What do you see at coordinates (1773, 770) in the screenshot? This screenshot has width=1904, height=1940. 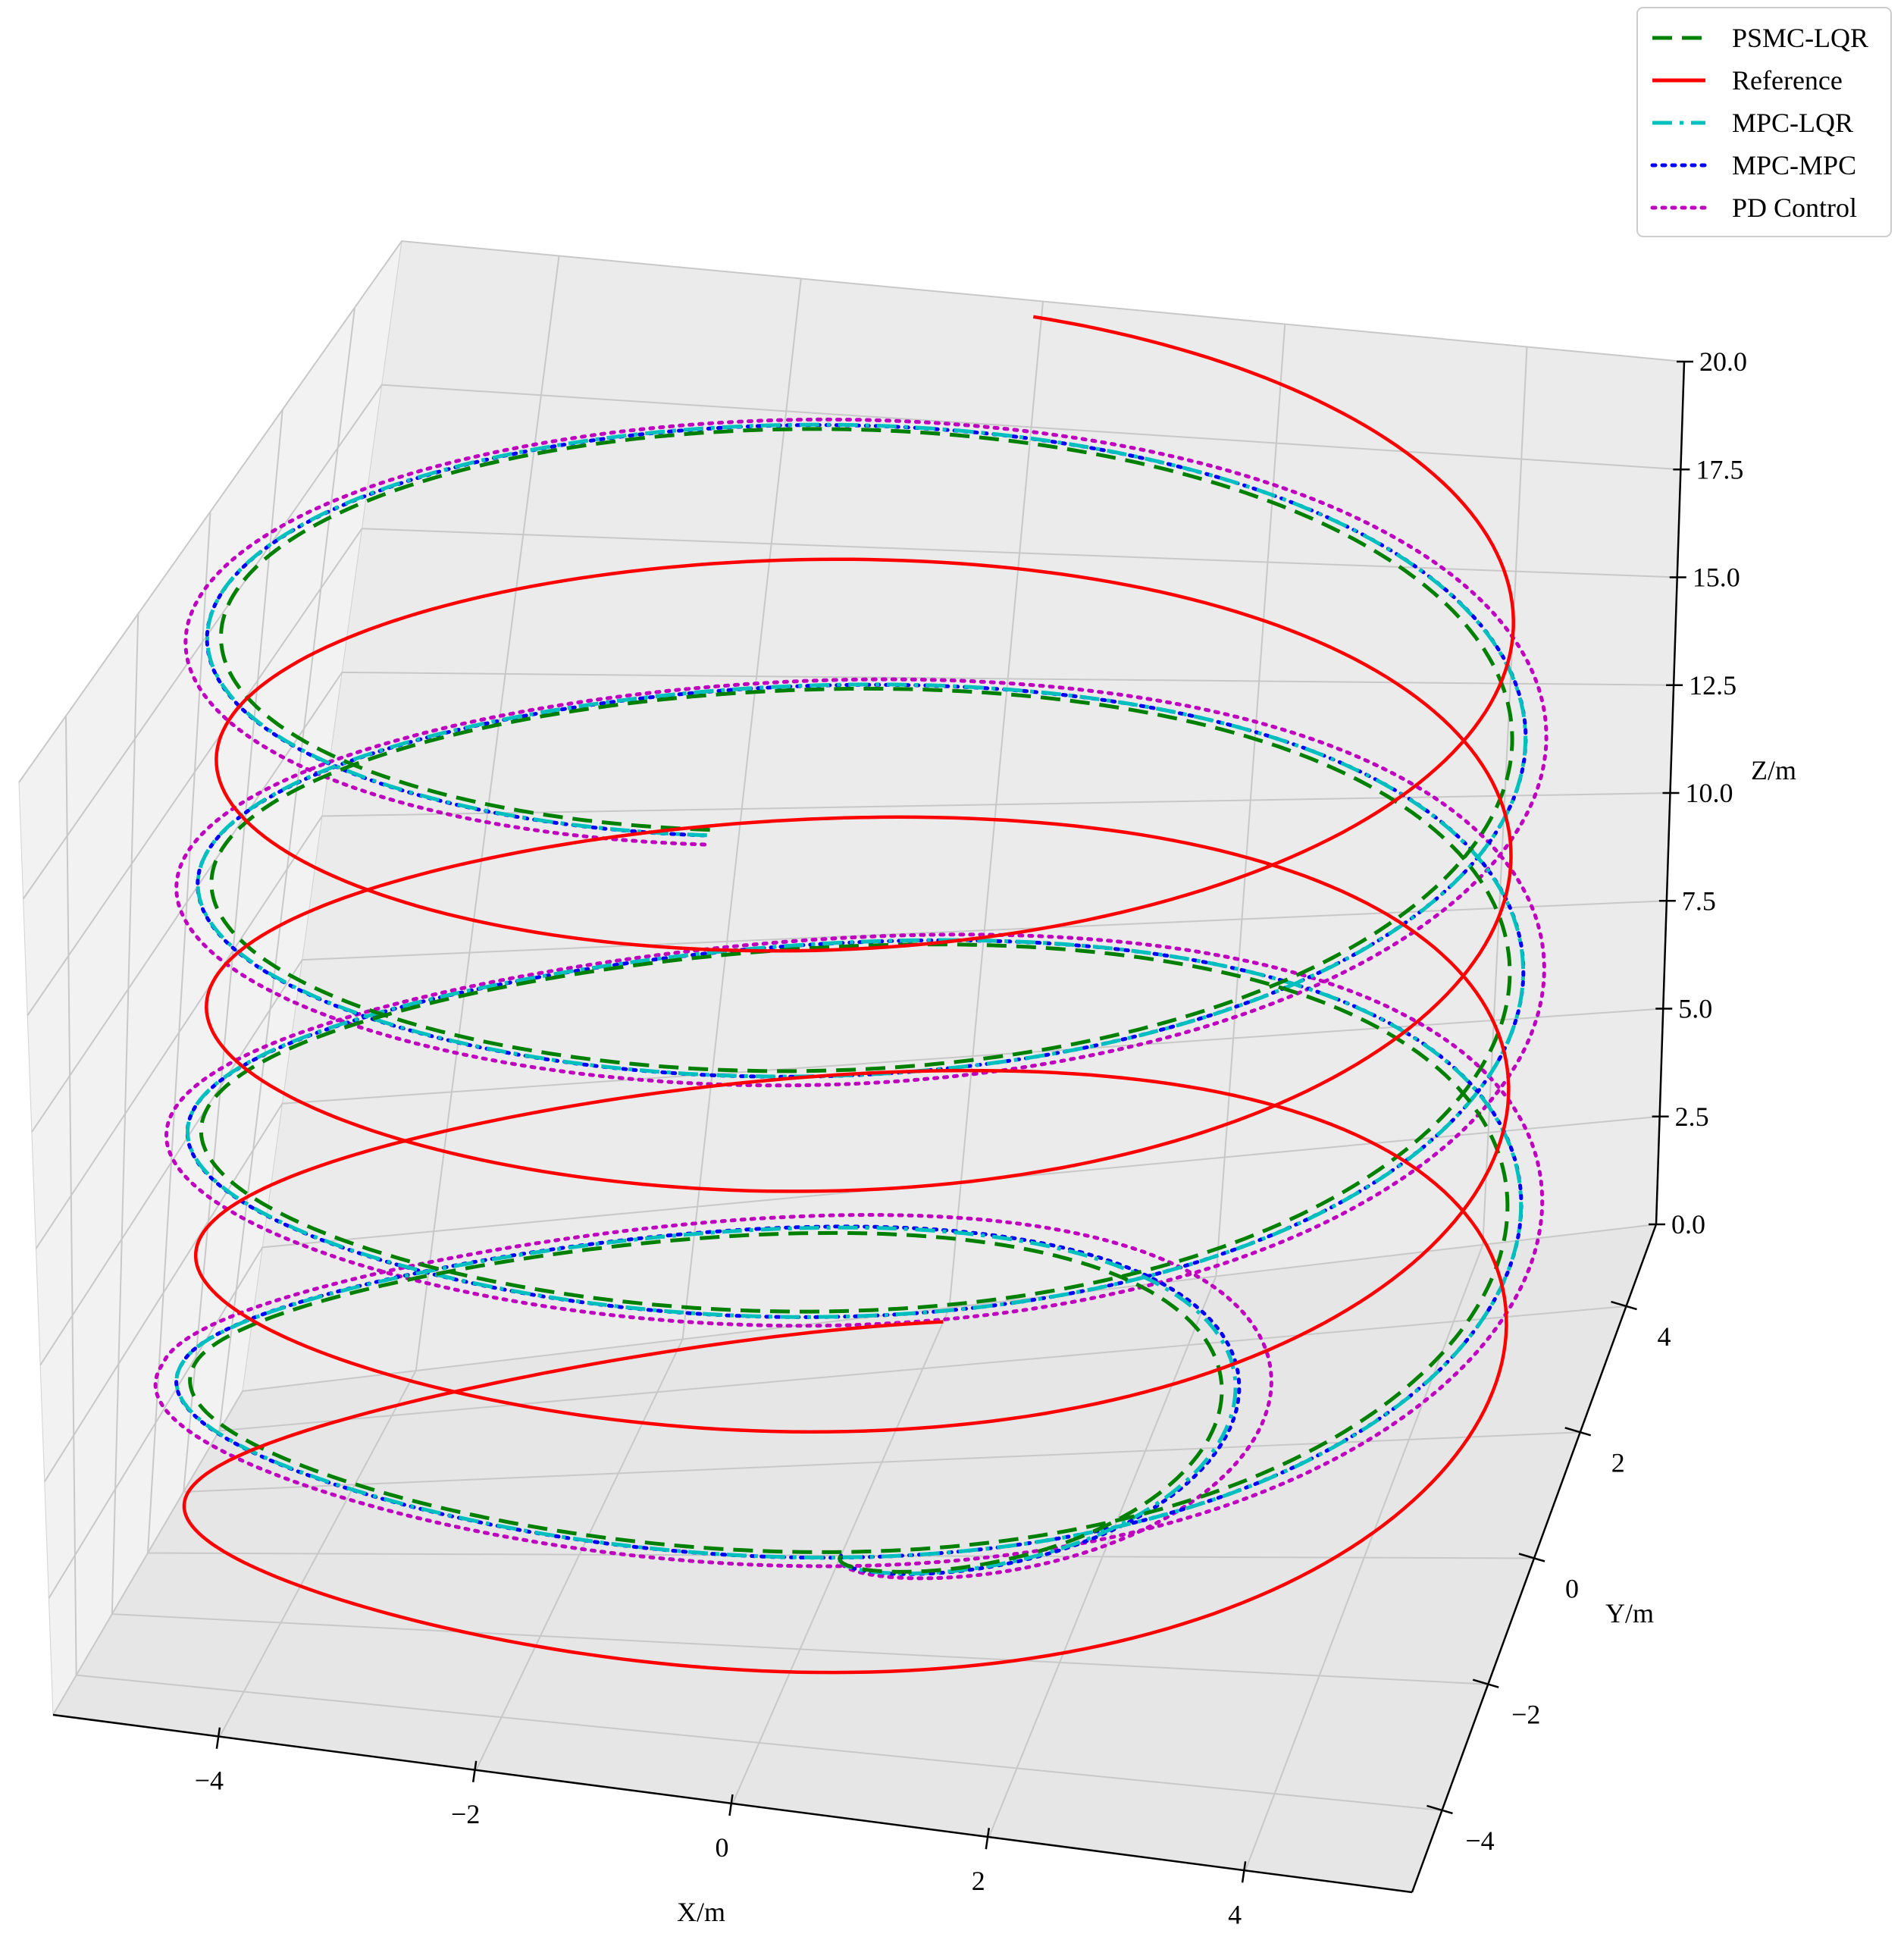 I see `z-axis-label: Z/m` at bounding box center [1773, 770].